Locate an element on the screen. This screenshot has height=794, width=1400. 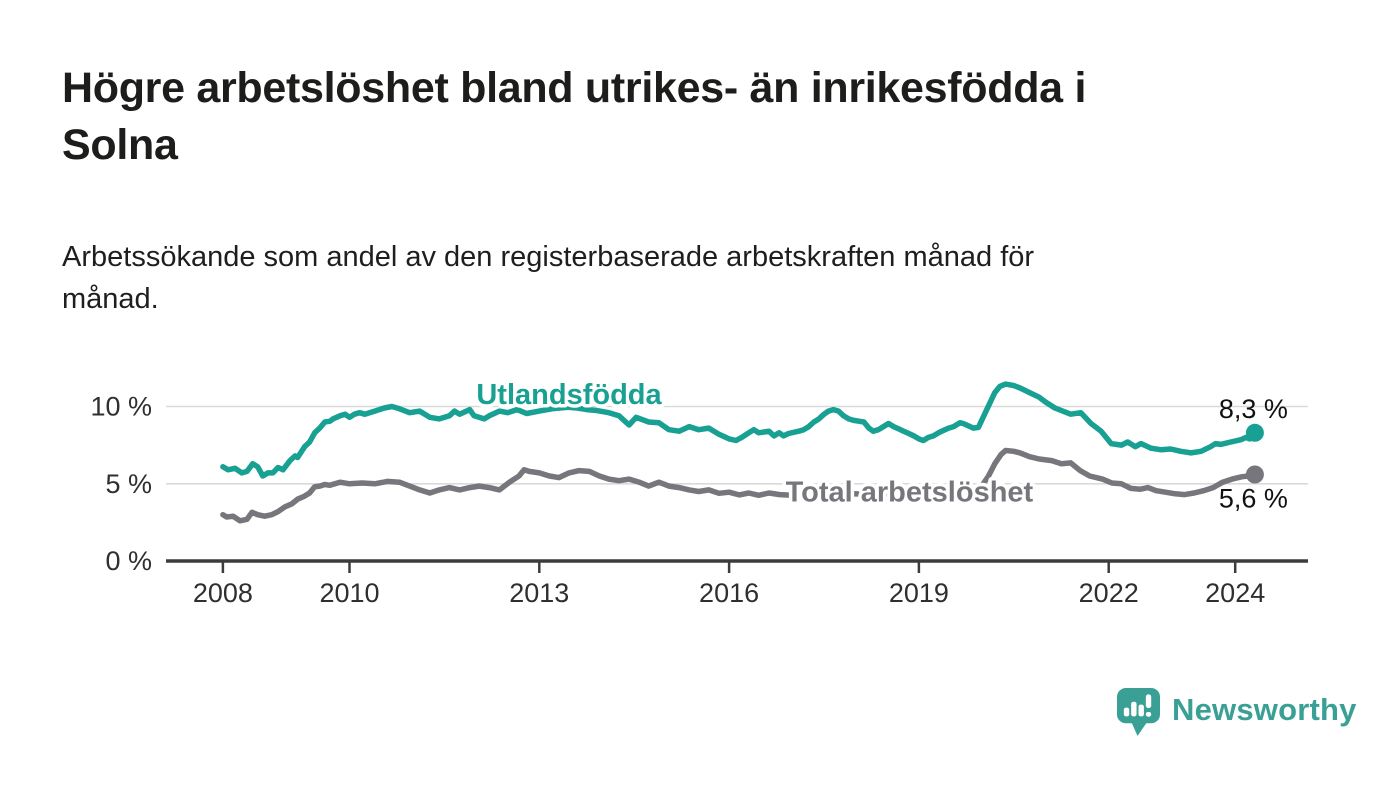
newsworthy-logo-text: Newsworthy is located at coordinates (1264, 709).